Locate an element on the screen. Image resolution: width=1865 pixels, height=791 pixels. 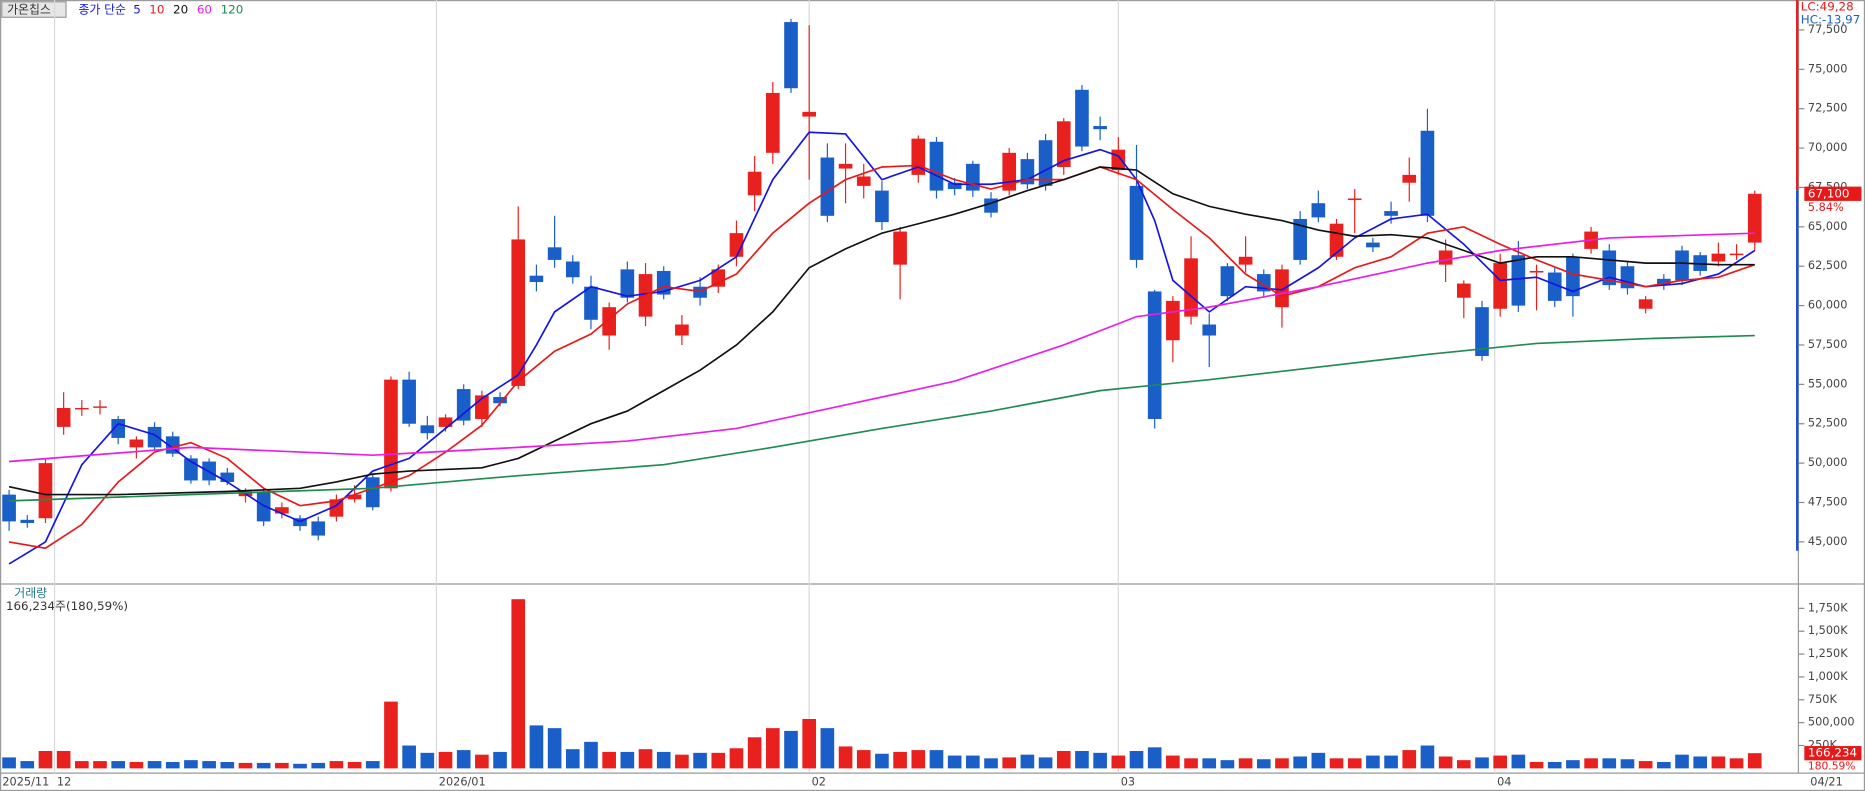
y-tick-label: 57,500 is located at coordinates (1827, 344).